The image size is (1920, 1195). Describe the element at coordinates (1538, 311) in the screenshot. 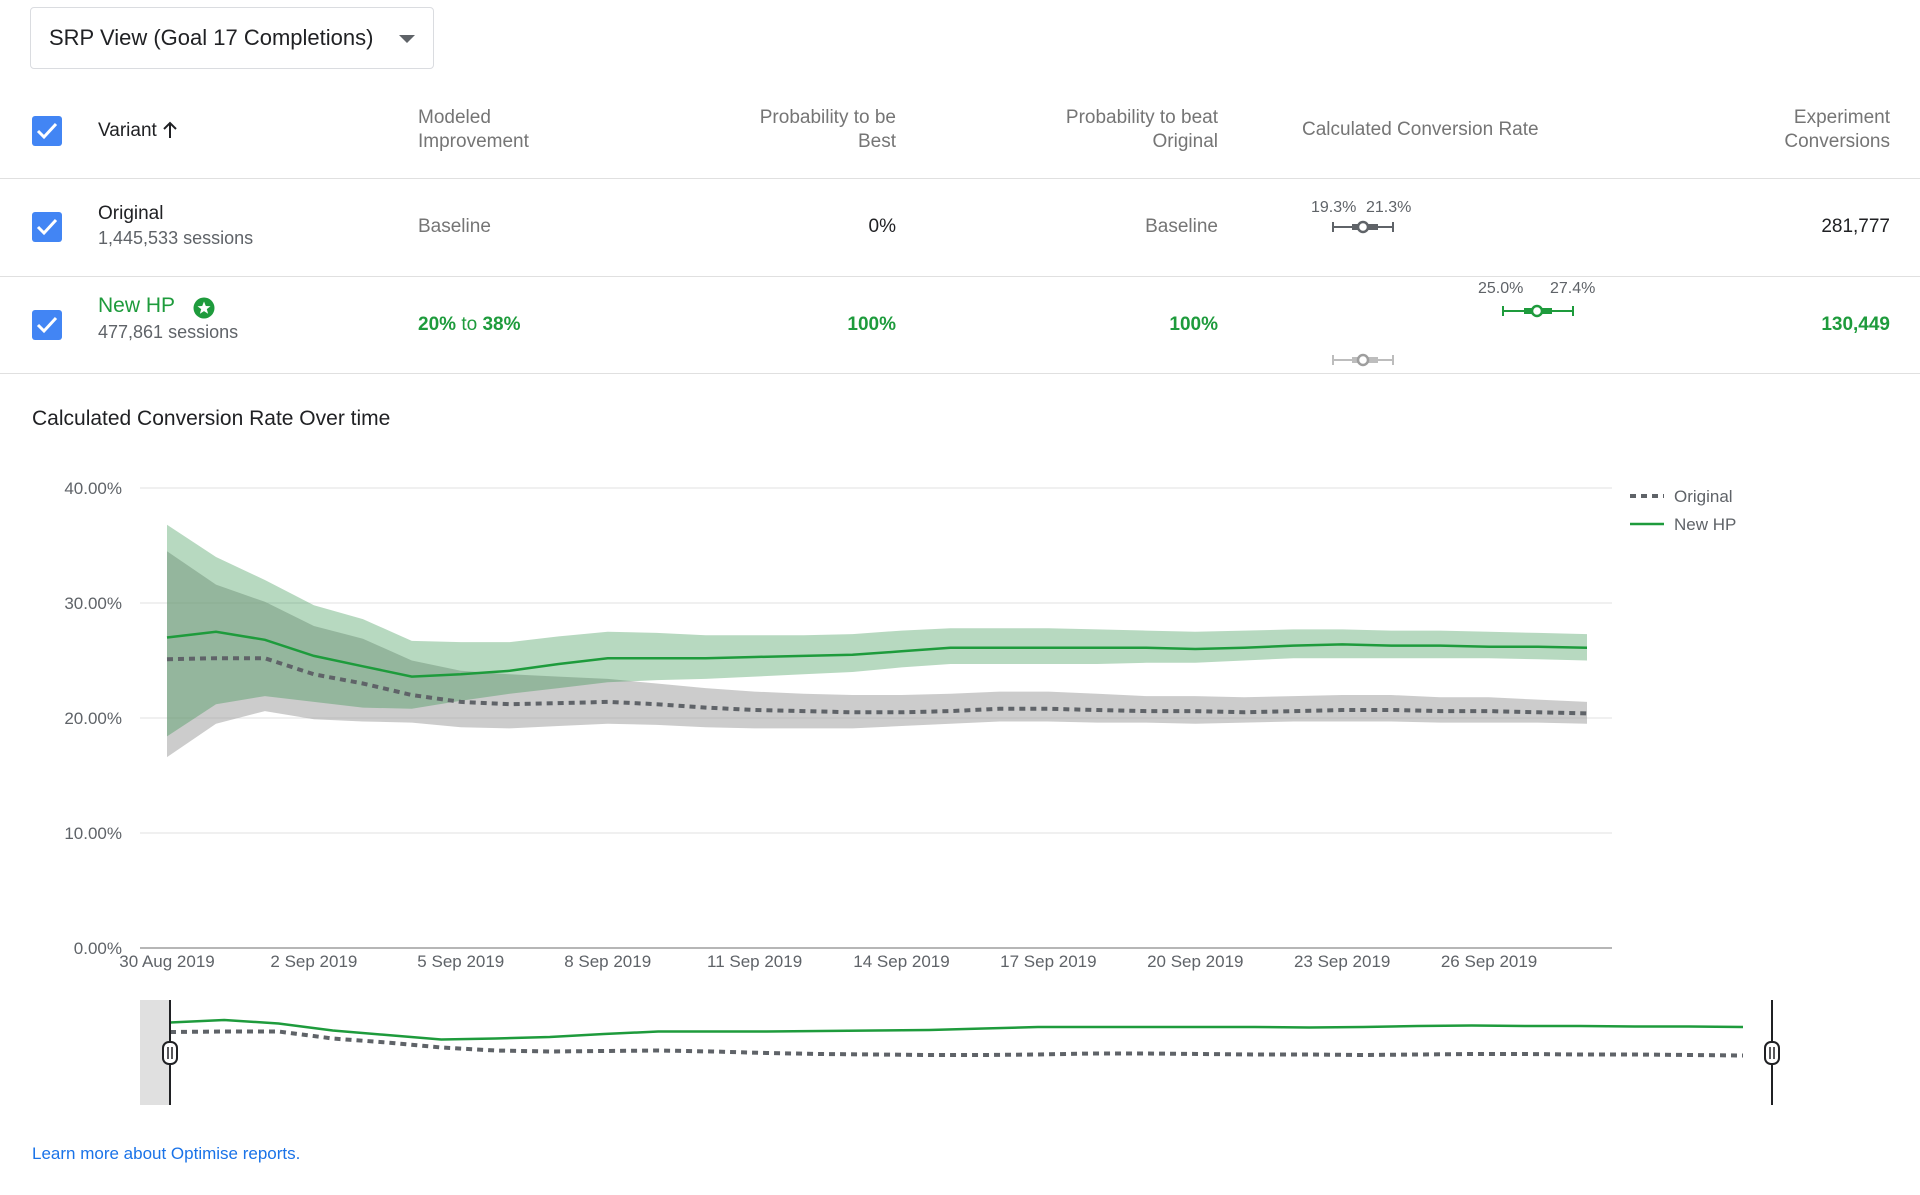

I see `ci-bar-new-hp` at that location.